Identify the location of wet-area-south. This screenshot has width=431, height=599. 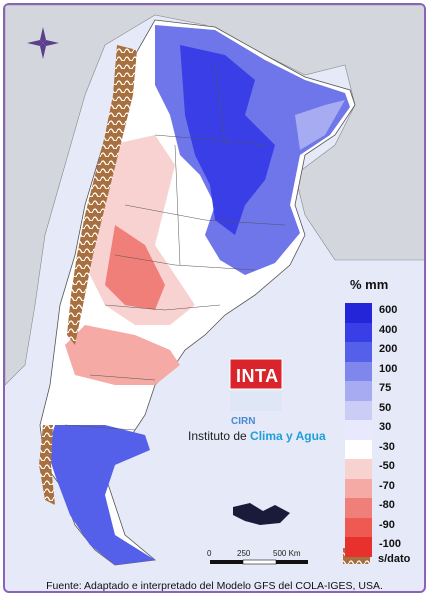
(101, 495).